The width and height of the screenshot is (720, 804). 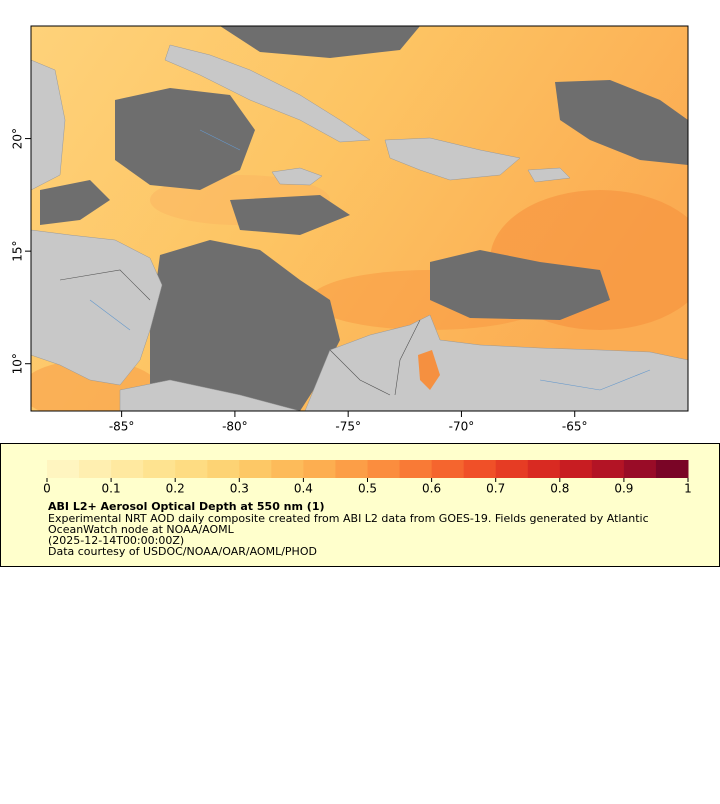 What do you see at coordinates (47, 489) in the screenshot?
I see `colorbar-tick-label: 0` at bounding box center [47, 489].